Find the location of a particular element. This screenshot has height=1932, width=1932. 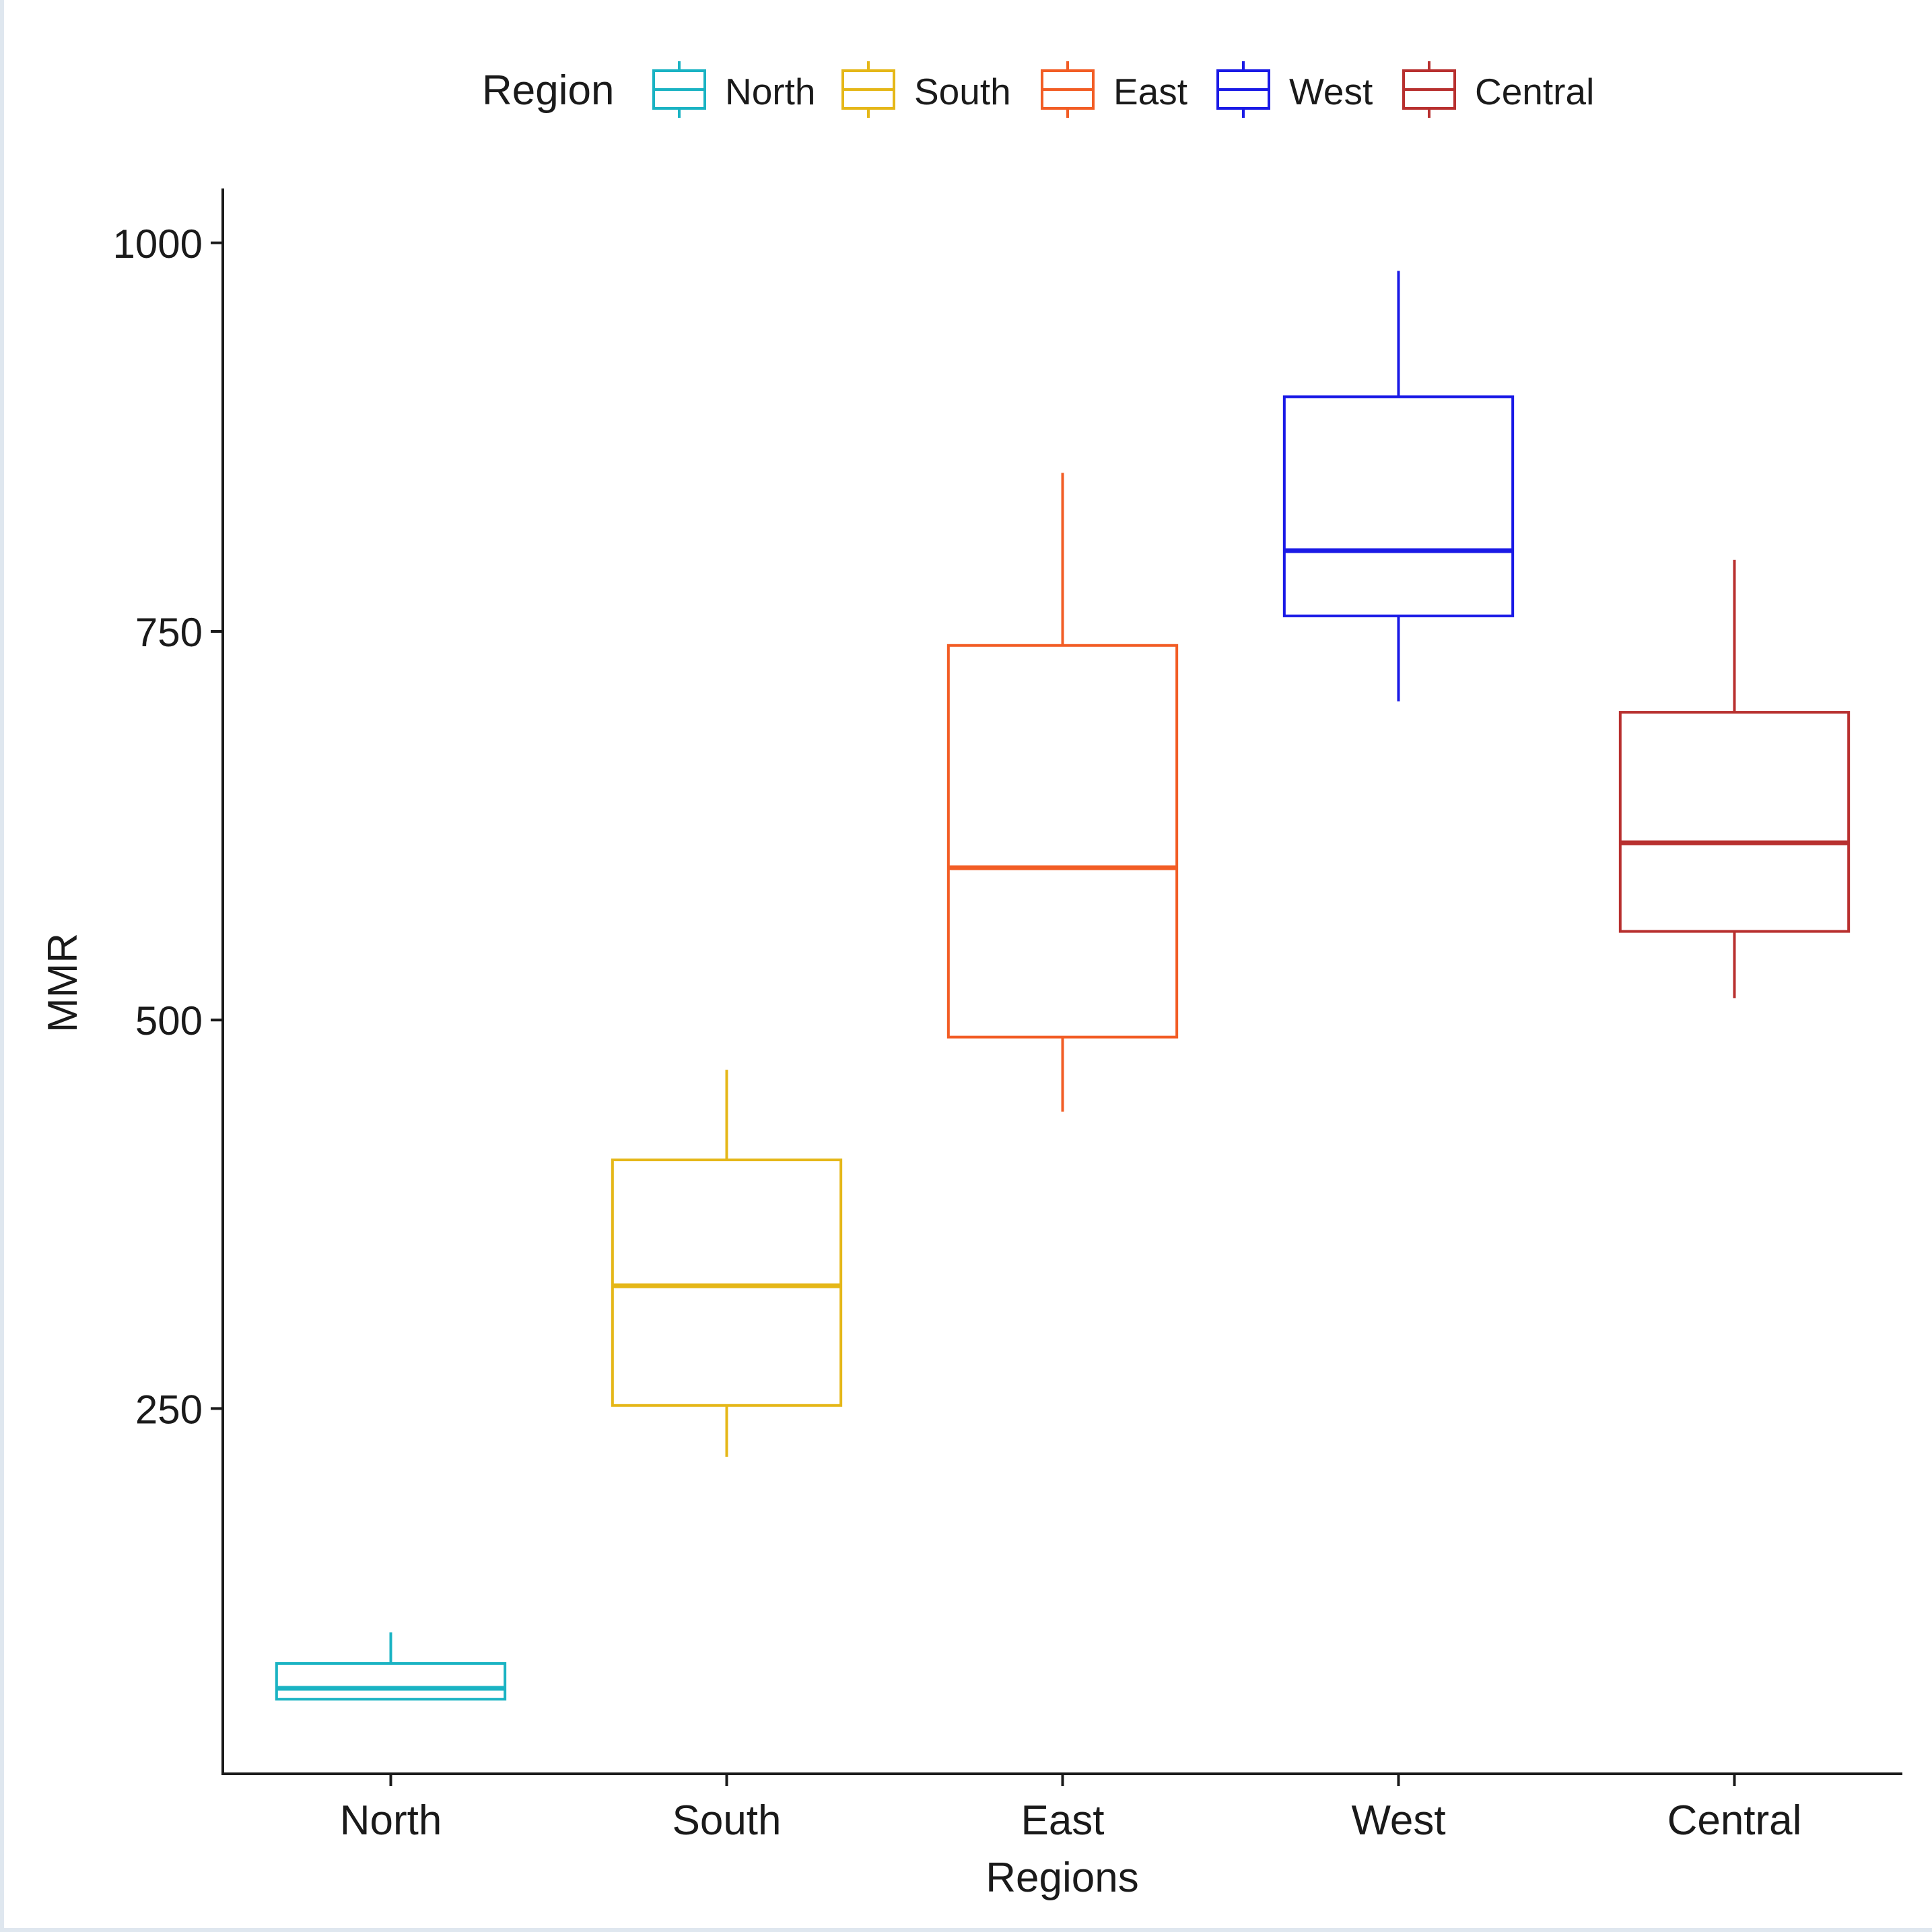

y-tick-label: 500 is located at coordinates (169, 1021).